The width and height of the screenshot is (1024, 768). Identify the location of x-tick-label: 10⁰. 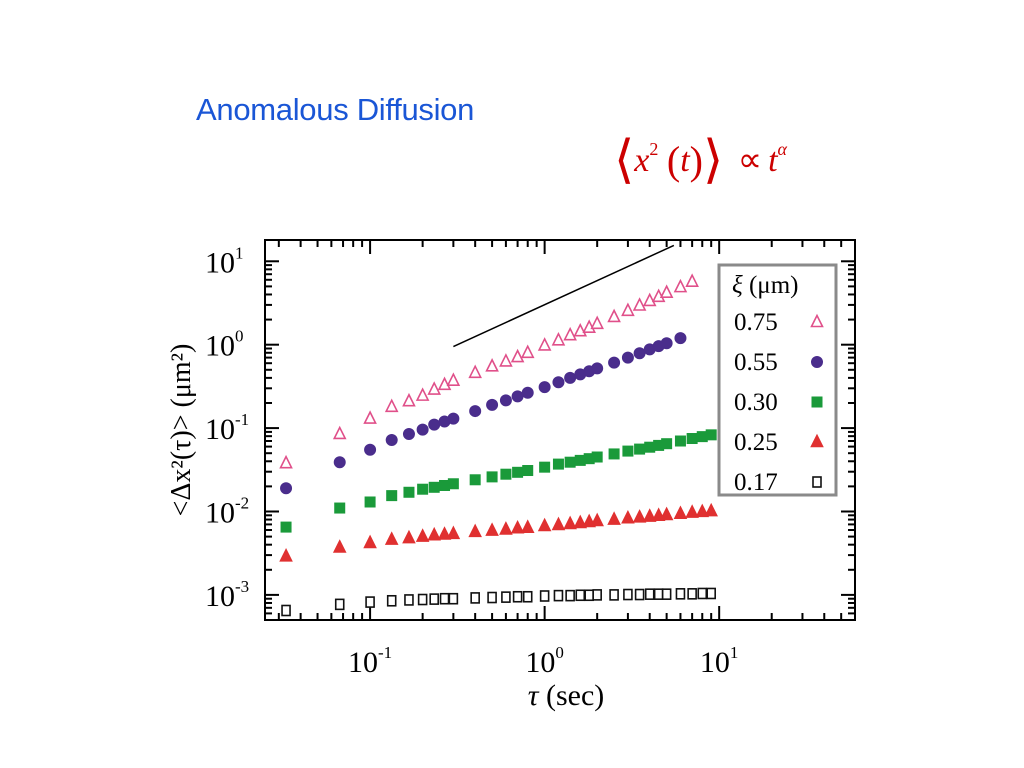
(544, 661).